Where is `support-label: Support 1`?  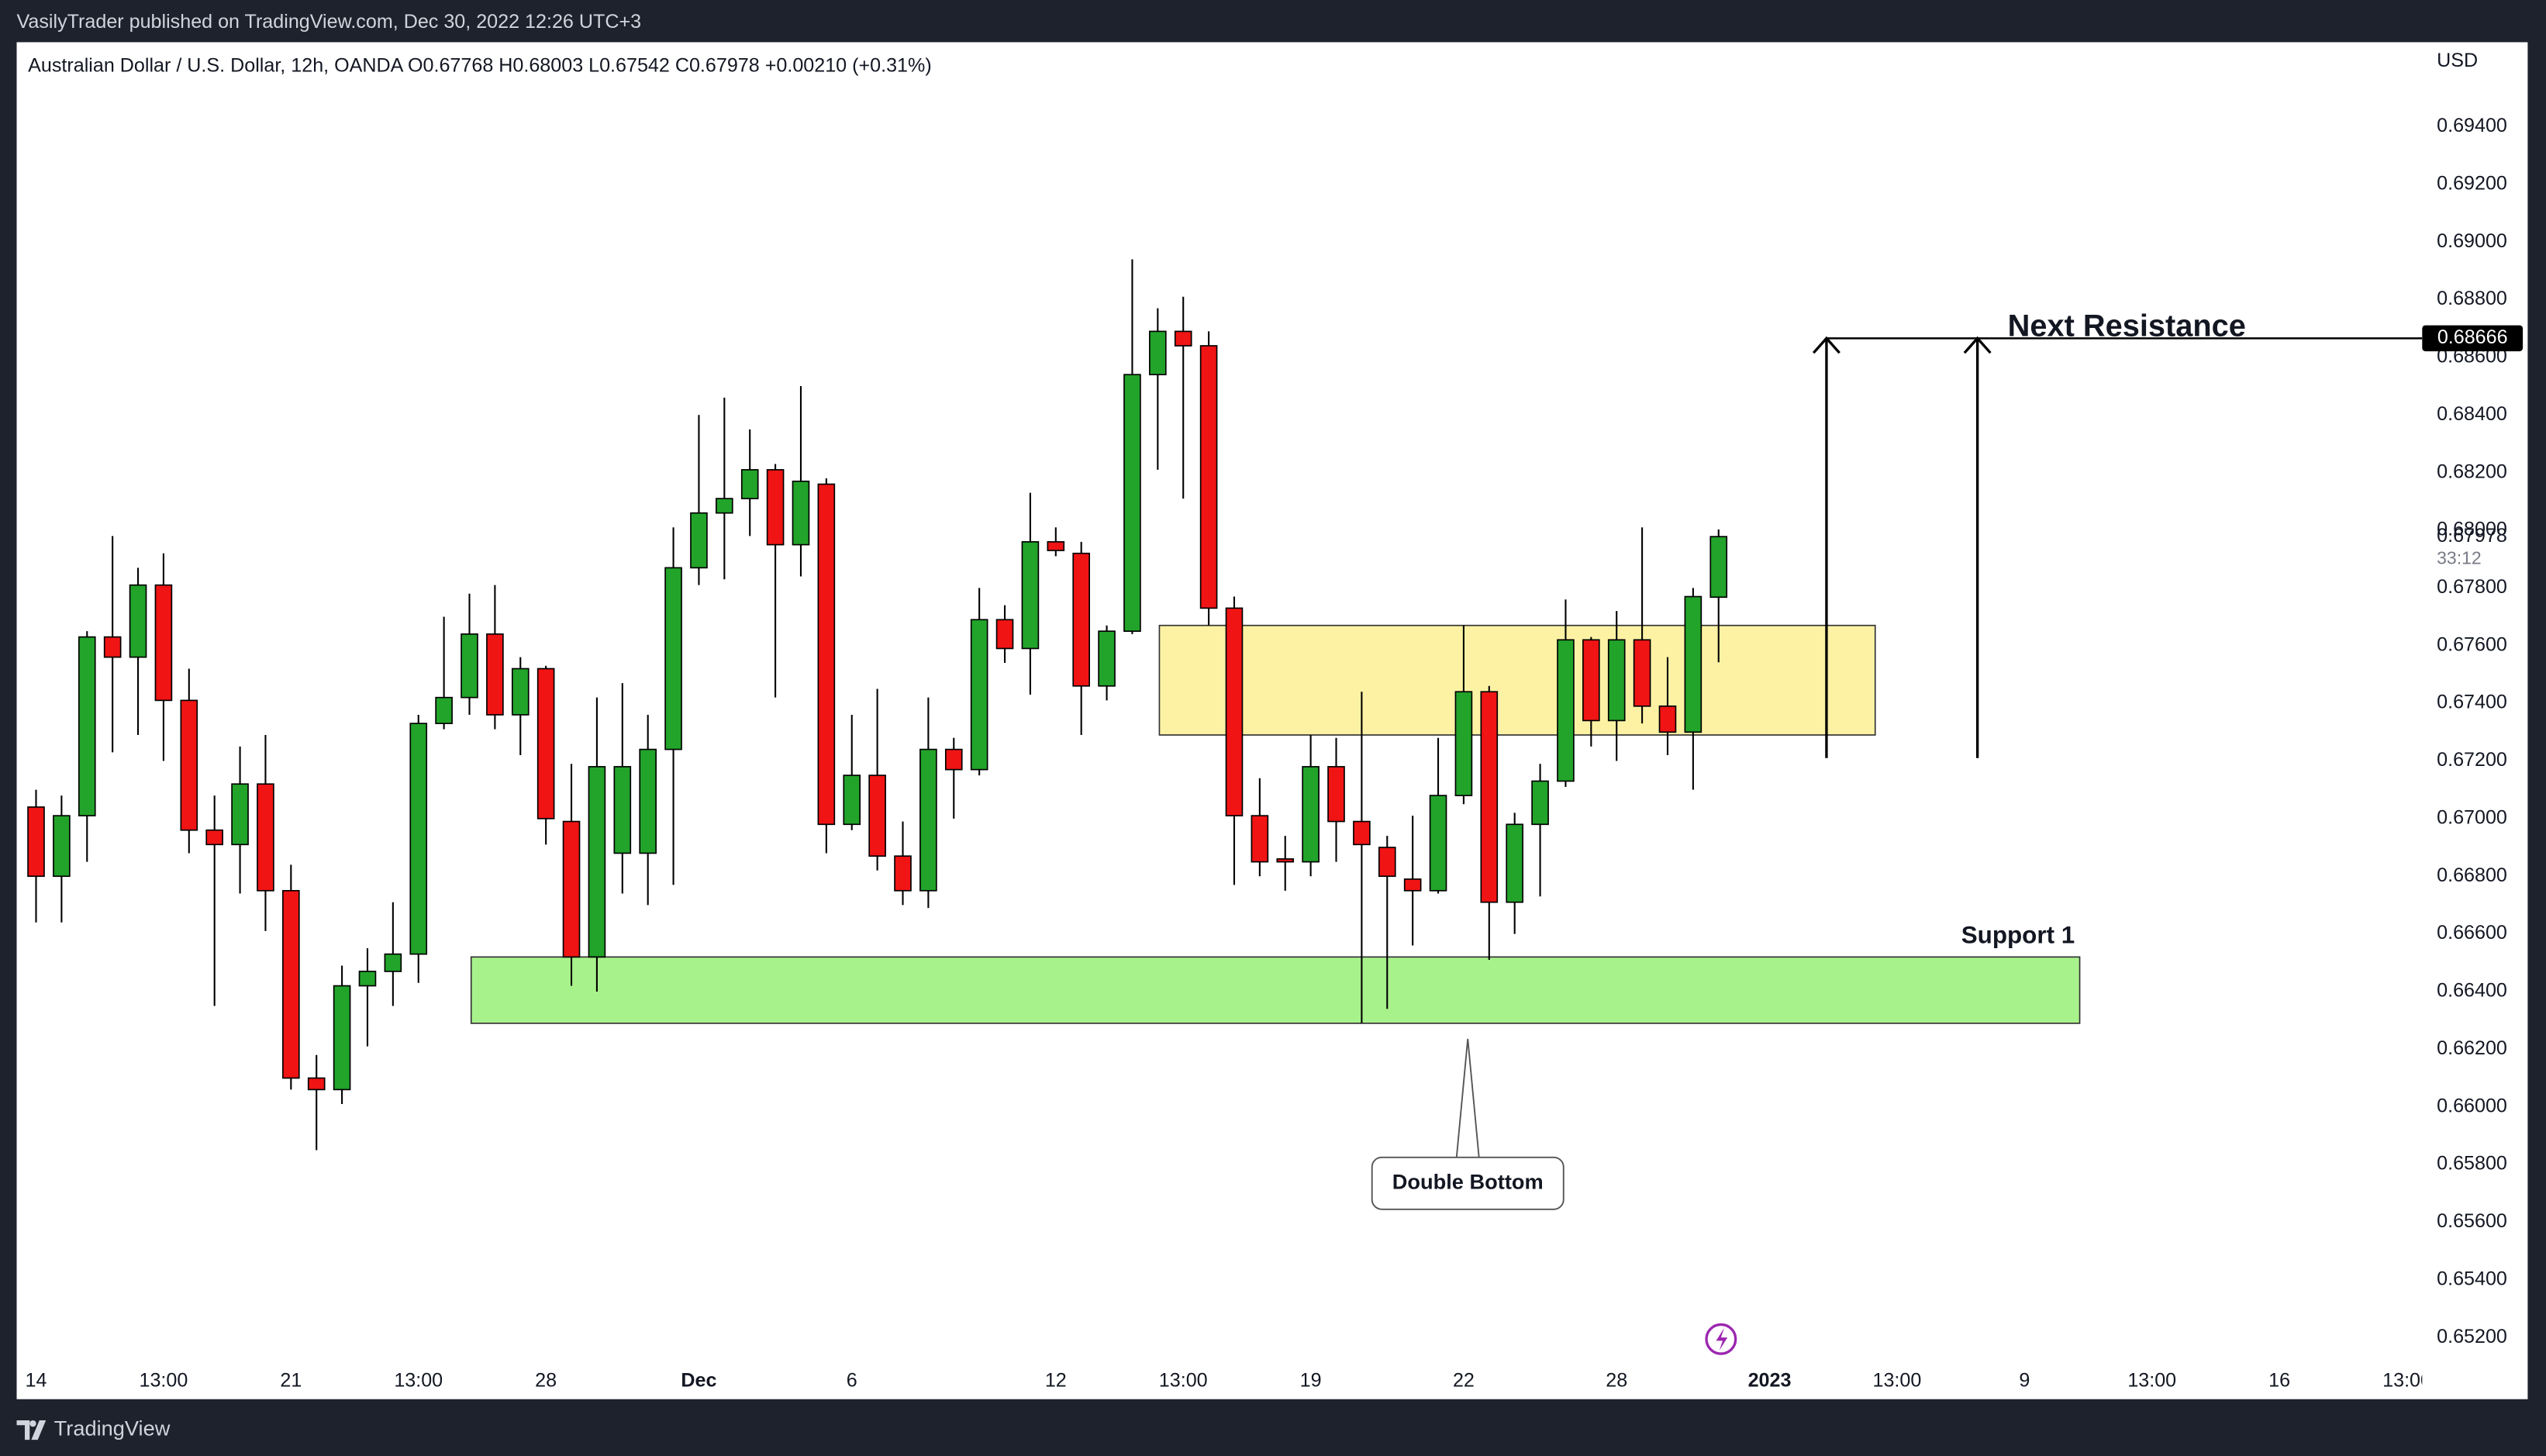
support-label: Support 1 is located at coordinates (2018, 935).